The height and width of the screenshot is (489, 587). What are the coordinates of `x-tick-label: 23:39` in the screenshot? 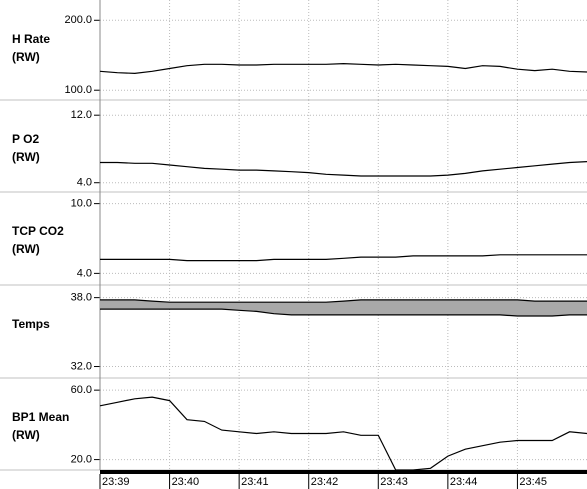 It's located at (116, 482).